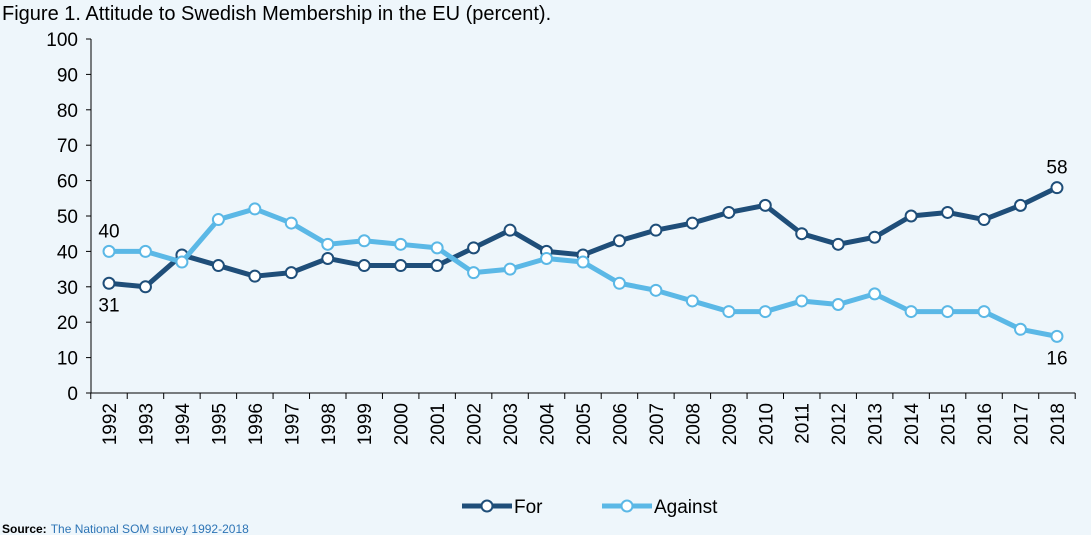  Describe the element at coordinates (72, 394) in the screenshot. I see `y-tick-label: 0` at that location.